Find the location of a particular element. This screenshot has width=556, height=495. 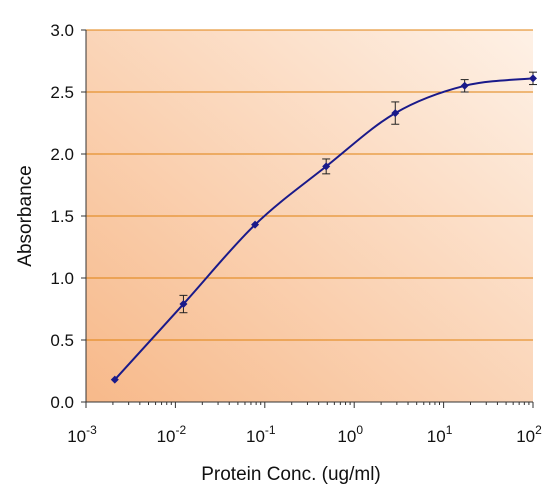

x-tick-label: 10⁻² is located at coordinates (172, 434).